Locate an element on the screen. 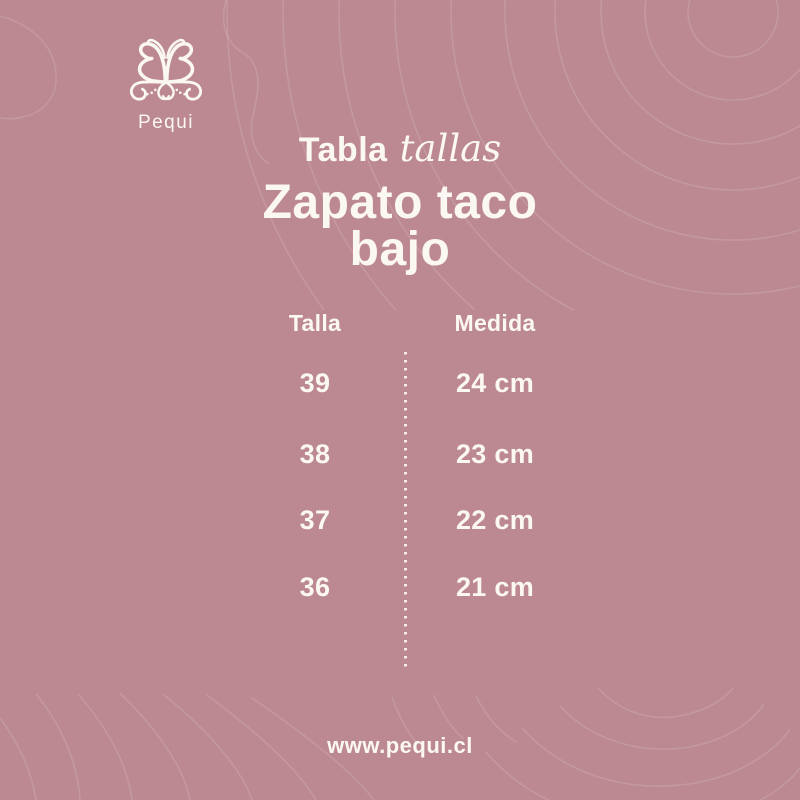  title-word-regular: Tabla is located at coordinates (343, 150).